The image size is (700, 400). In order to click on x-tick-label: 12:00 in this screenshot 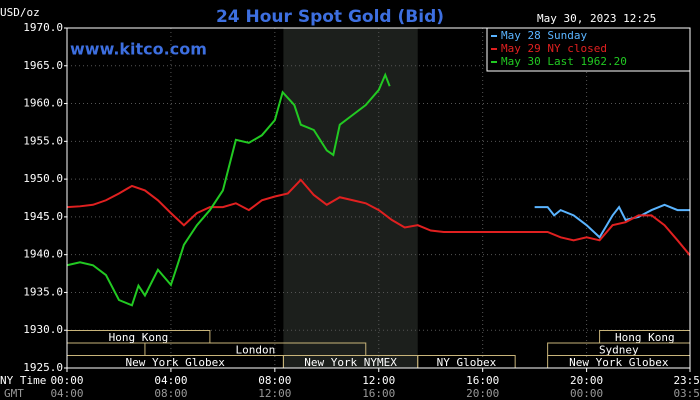, I will do `click(378, 380)`.